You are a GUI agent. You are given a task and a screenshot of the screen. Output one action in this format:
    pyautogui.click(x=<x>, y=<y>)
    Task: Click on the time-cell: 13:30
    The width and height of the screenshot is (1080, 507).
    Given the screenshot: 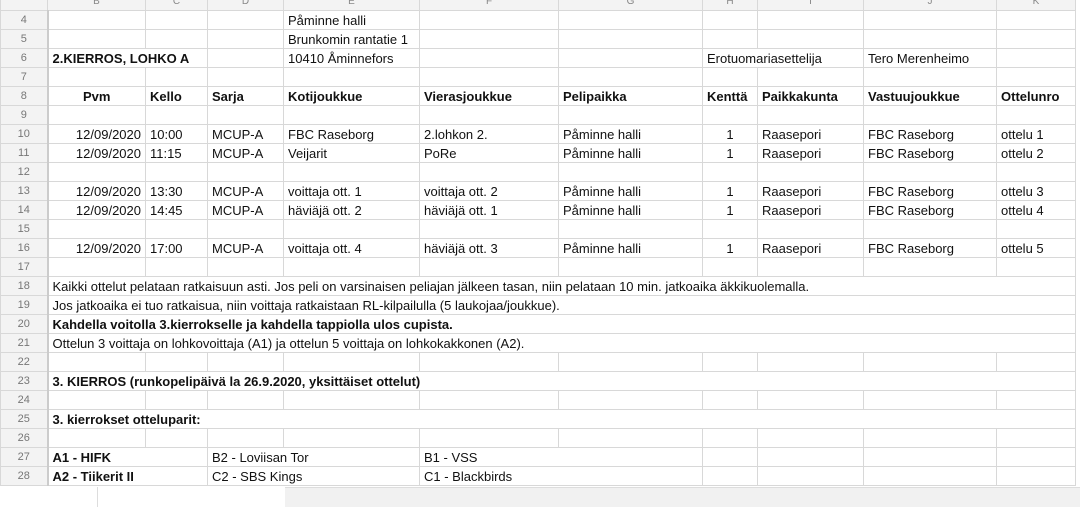 What is the action you would take?
    pyautogui.click(x=176, y=191)
    